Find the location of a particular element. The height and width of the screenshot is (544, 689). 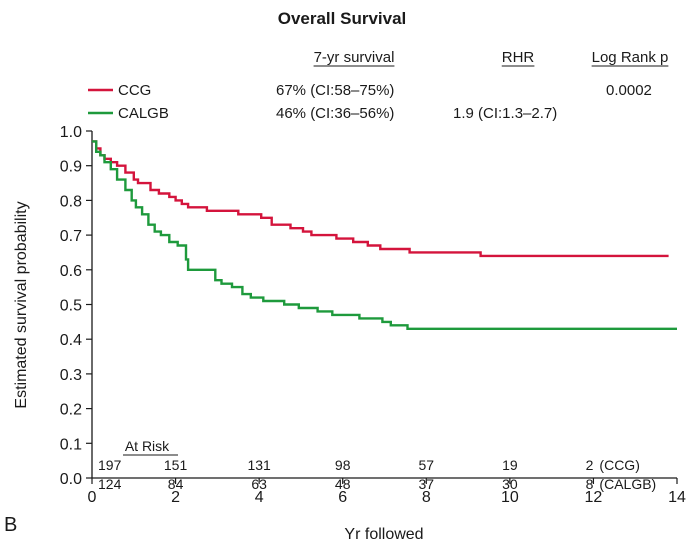

at-risk-count: 84 is located at coordinates (176, 484).